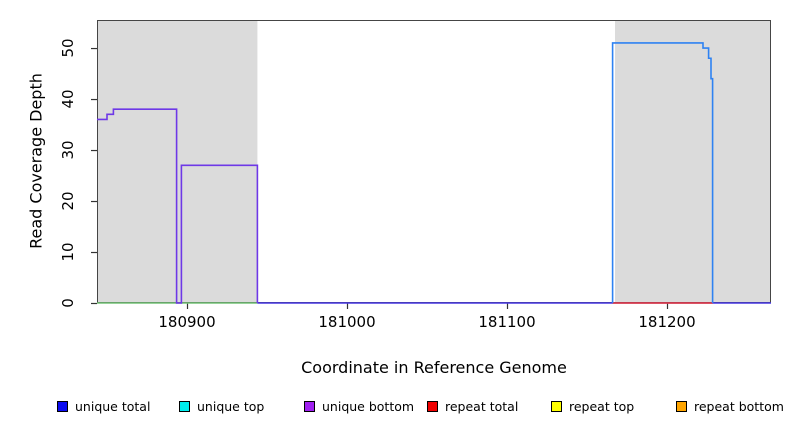 The width and height of the screenshot is (792, 432). Describe the element at coordinates (68, 48) in the screenshot. I see `y-tick-label: 50` at that location.